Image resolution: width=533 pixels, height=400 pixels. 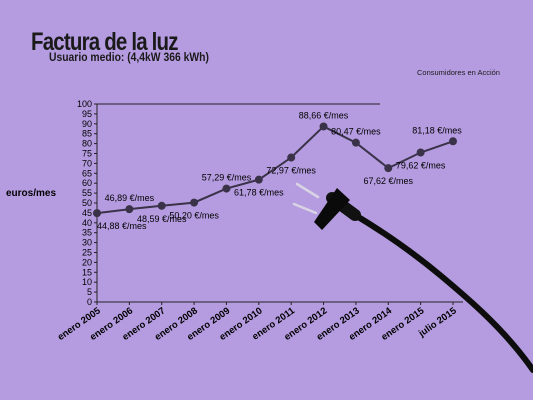 I want to click on y-tick-label: 85, so click(x=87, y=134).